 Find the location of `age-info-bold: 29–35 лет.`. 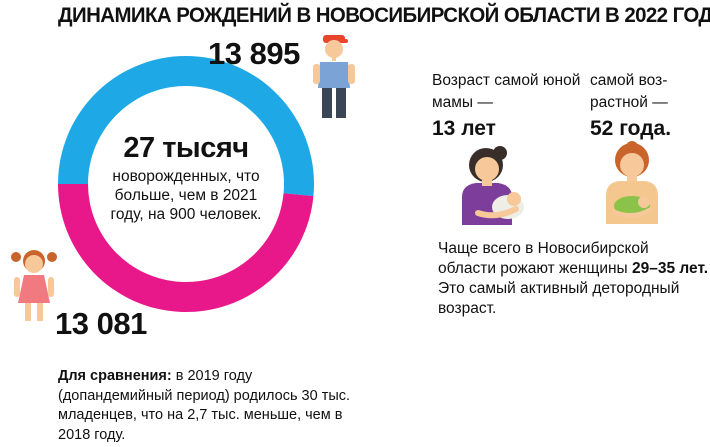

age-info-bold: 29–35 лет. is located at coordinates (670, 268).